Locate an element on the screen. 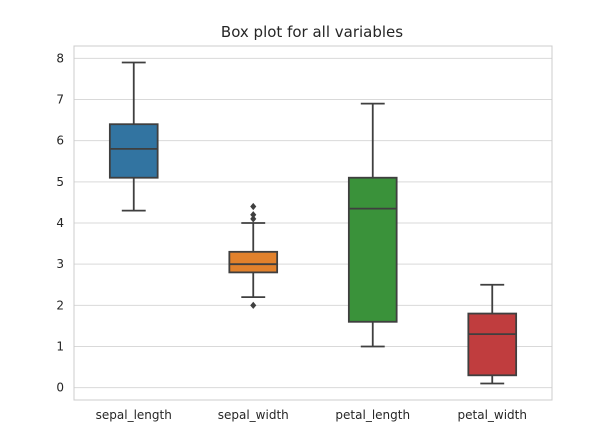 Image resolution: width=602 pixels, height=442 pixels. box-petal_length is located at coordinates (372, 225).